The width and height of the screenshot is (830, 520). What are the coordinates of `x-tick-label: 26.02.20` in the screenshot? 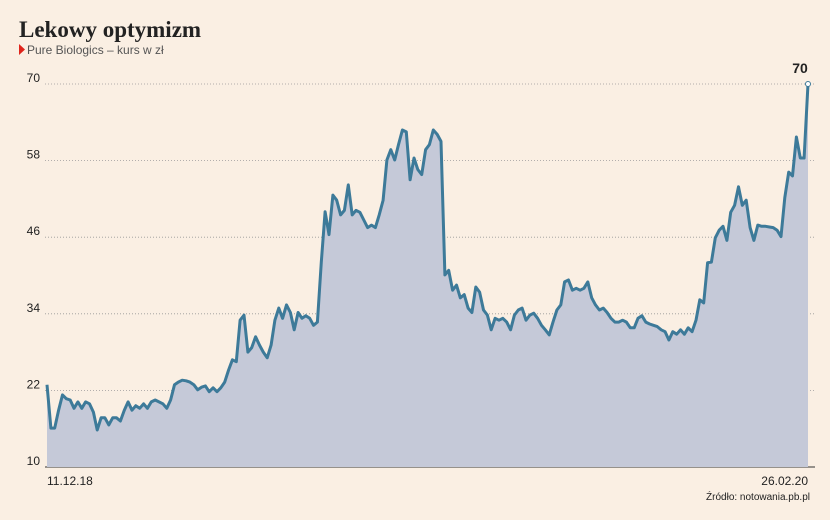 It's located at (784, 481).